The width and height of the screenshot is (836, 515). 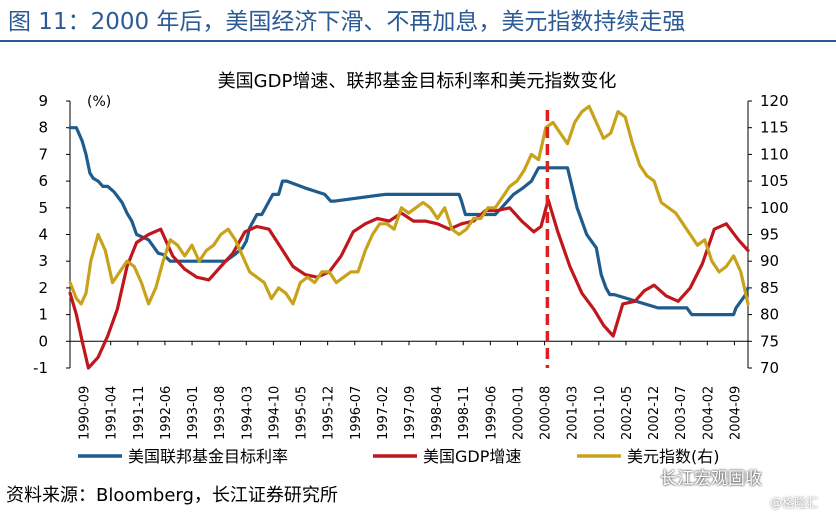 What do you see at coordinates (274, 413) in the screenshot?
I see `x-tick-label: 1994-10` at bounding box center [274, 413].